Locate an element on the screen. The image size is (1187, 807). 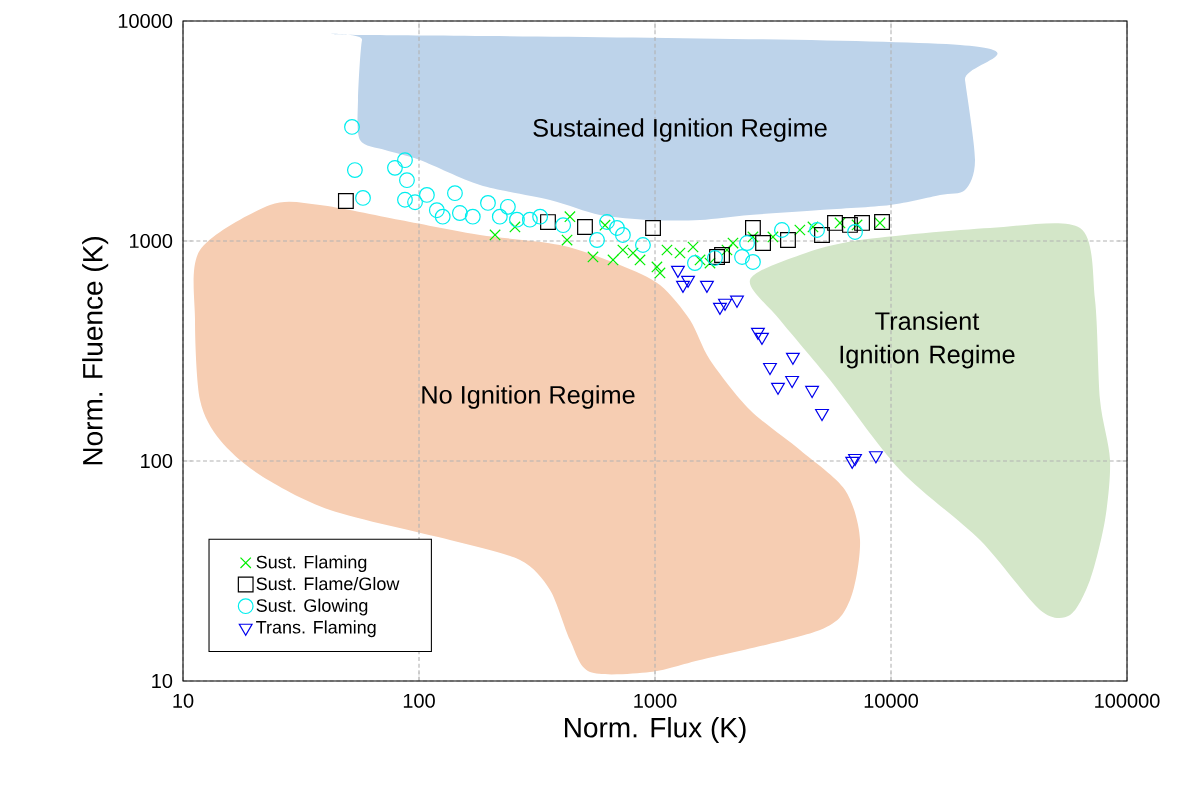
annotation: Sustained Ignition Regime is located at coordinates (680, 130).